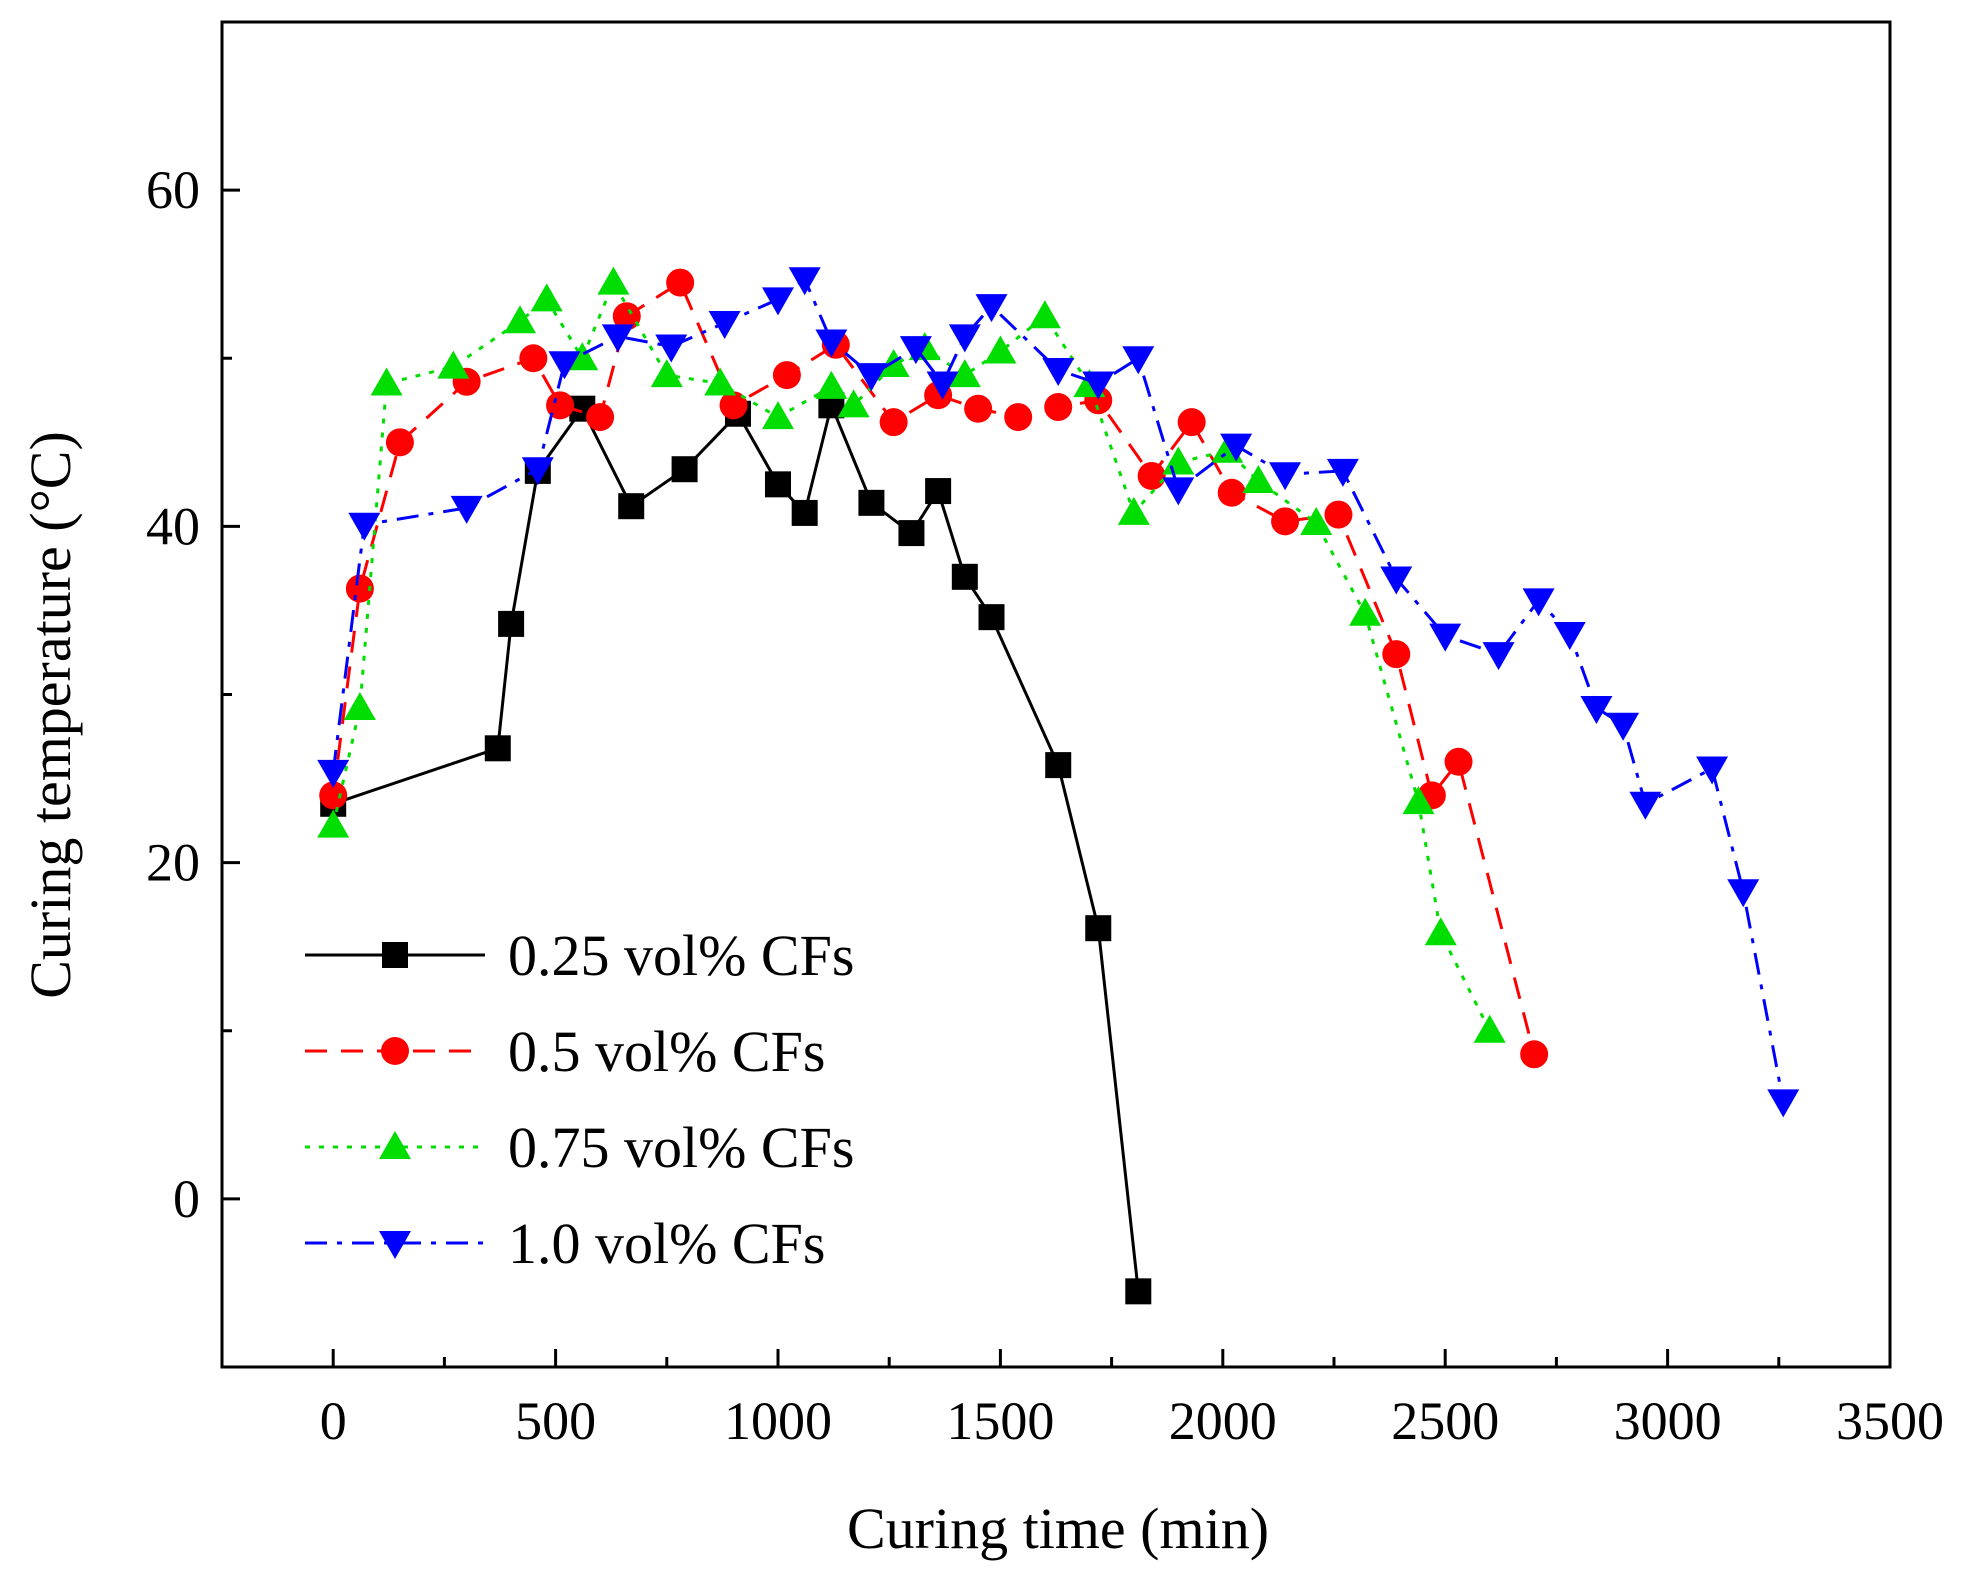 The width and height of the screenshot is (1973, 1574). I want to click on y-axis-label: Curing temperature (°C), so click(50, 715).